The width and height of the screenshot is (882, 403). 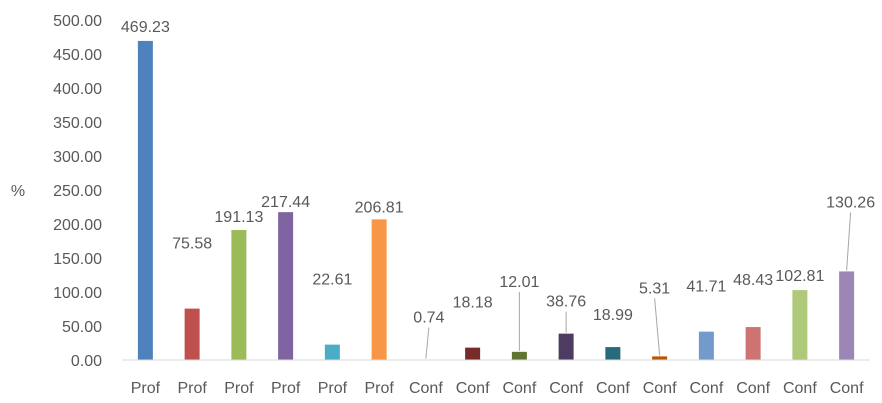 What do you see at coordinates (332, 280) in the screenshot?
I see `data-label: 22.61` at bounding box center [332, 280].